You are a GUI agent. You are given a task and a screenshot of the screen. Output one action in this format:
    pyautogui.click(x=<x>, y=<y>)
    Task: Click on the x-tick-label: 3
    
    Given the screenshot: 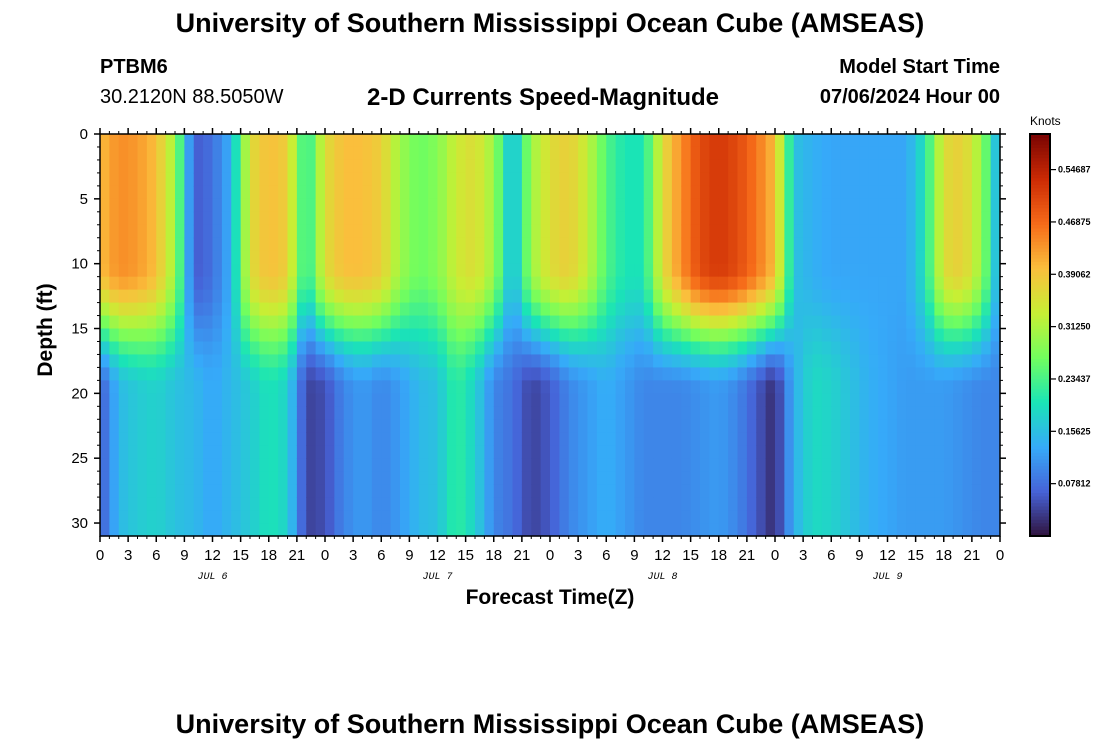 What is the action you would take?
    pyautogui.click(x=803, y=555)
    